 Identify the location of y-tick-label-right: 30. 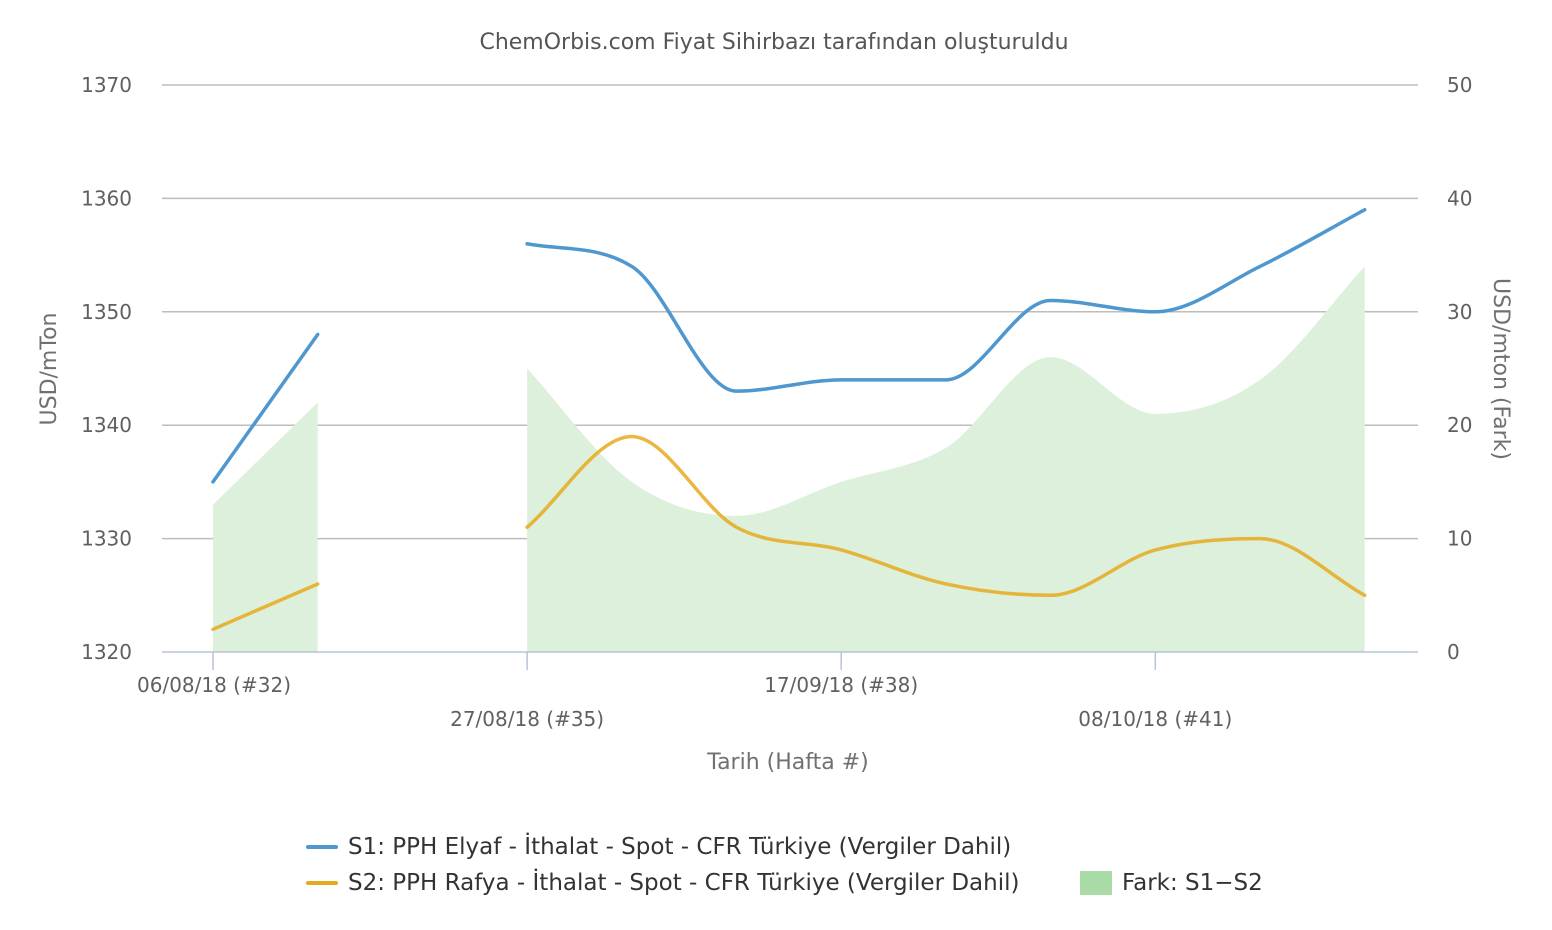
(1459, 312).